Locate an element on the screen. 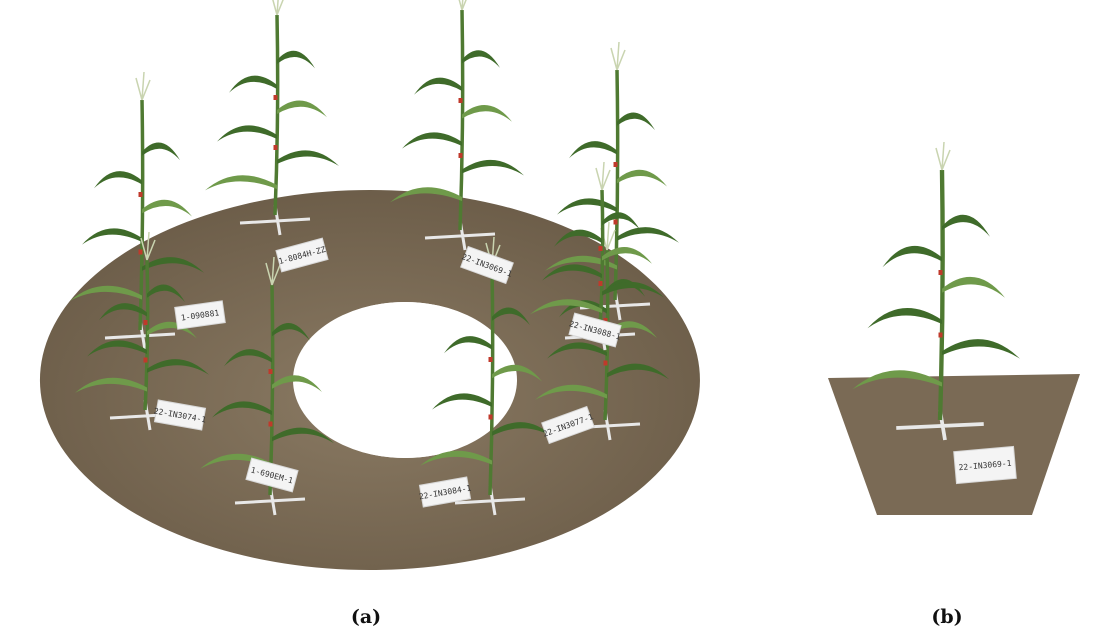 This screenshot has width=1105, height=640. plant-label-tag: 1-690EM-1 is located at coordinates (272, 475).